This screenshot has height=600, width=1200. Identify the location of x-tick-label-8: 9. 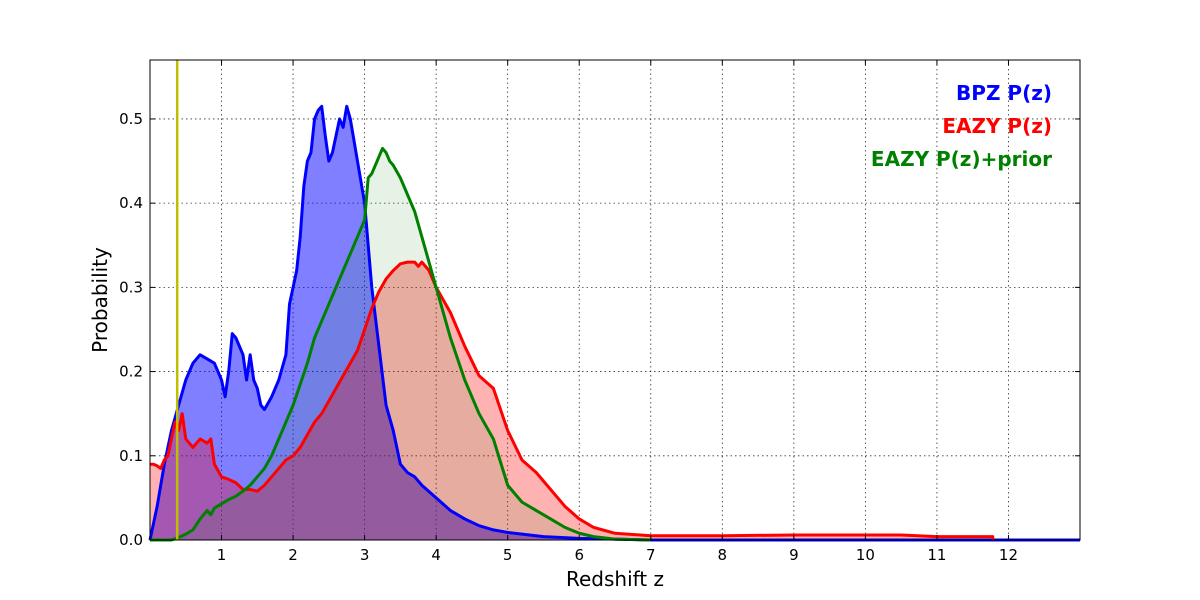
(794, 555).